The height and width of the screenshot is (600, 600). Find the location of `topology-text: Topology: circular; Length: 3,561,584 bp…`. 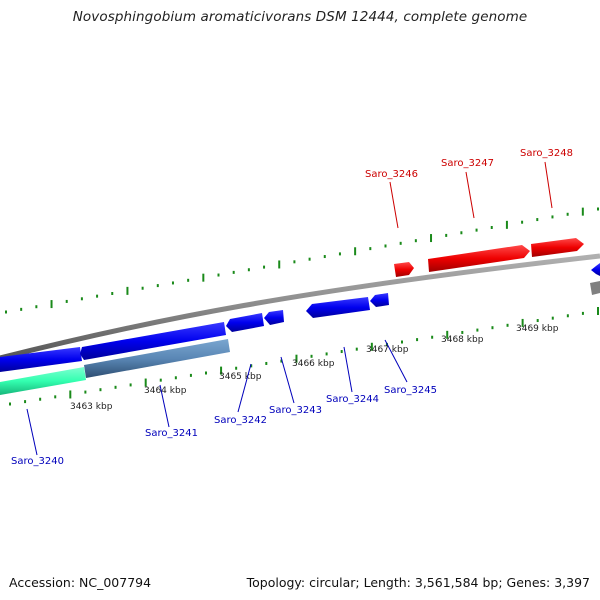

topology-text: Topology: circular; Length: 3,561,584 bp… is located at coordinates (418, 582).